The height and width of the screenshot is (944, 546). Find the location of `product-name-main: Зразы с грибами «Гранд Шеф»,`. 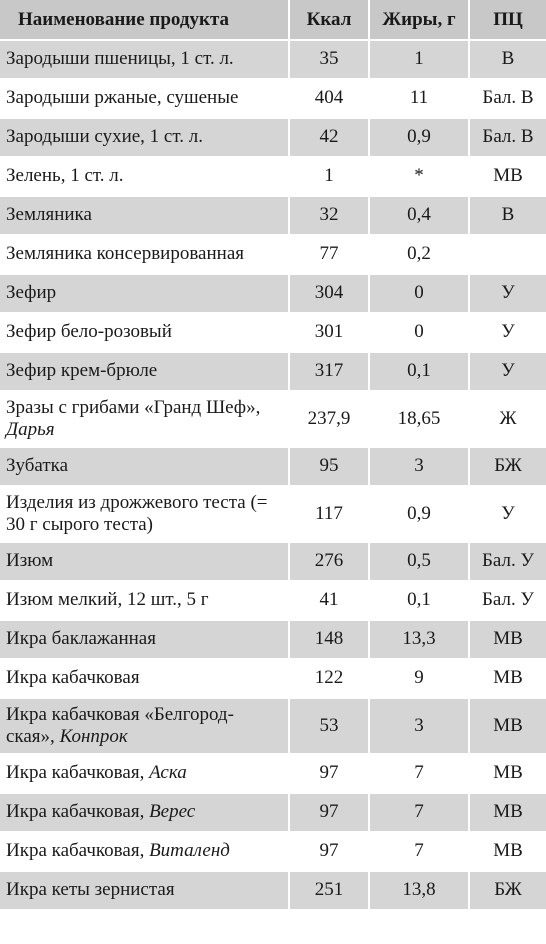

product-name-main: Зразы с грибами «Гранд Шеф», is located at coordinates (133, 407).